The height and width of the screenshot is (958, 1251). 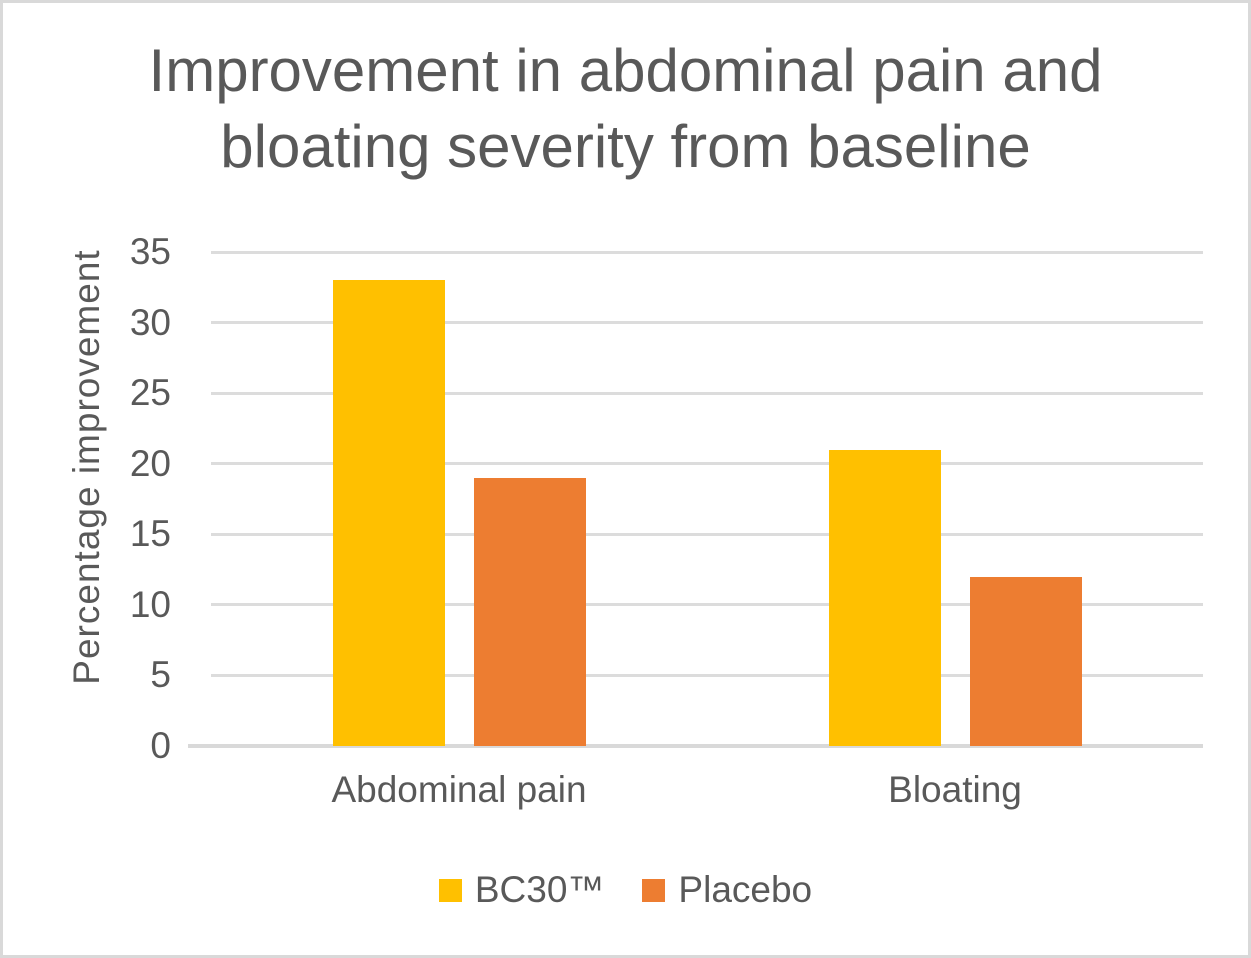 What do you see at coordinates (884, 597) in the screenshot?
I see `bar-bloating-bc30` at bounding box center [884, 597].